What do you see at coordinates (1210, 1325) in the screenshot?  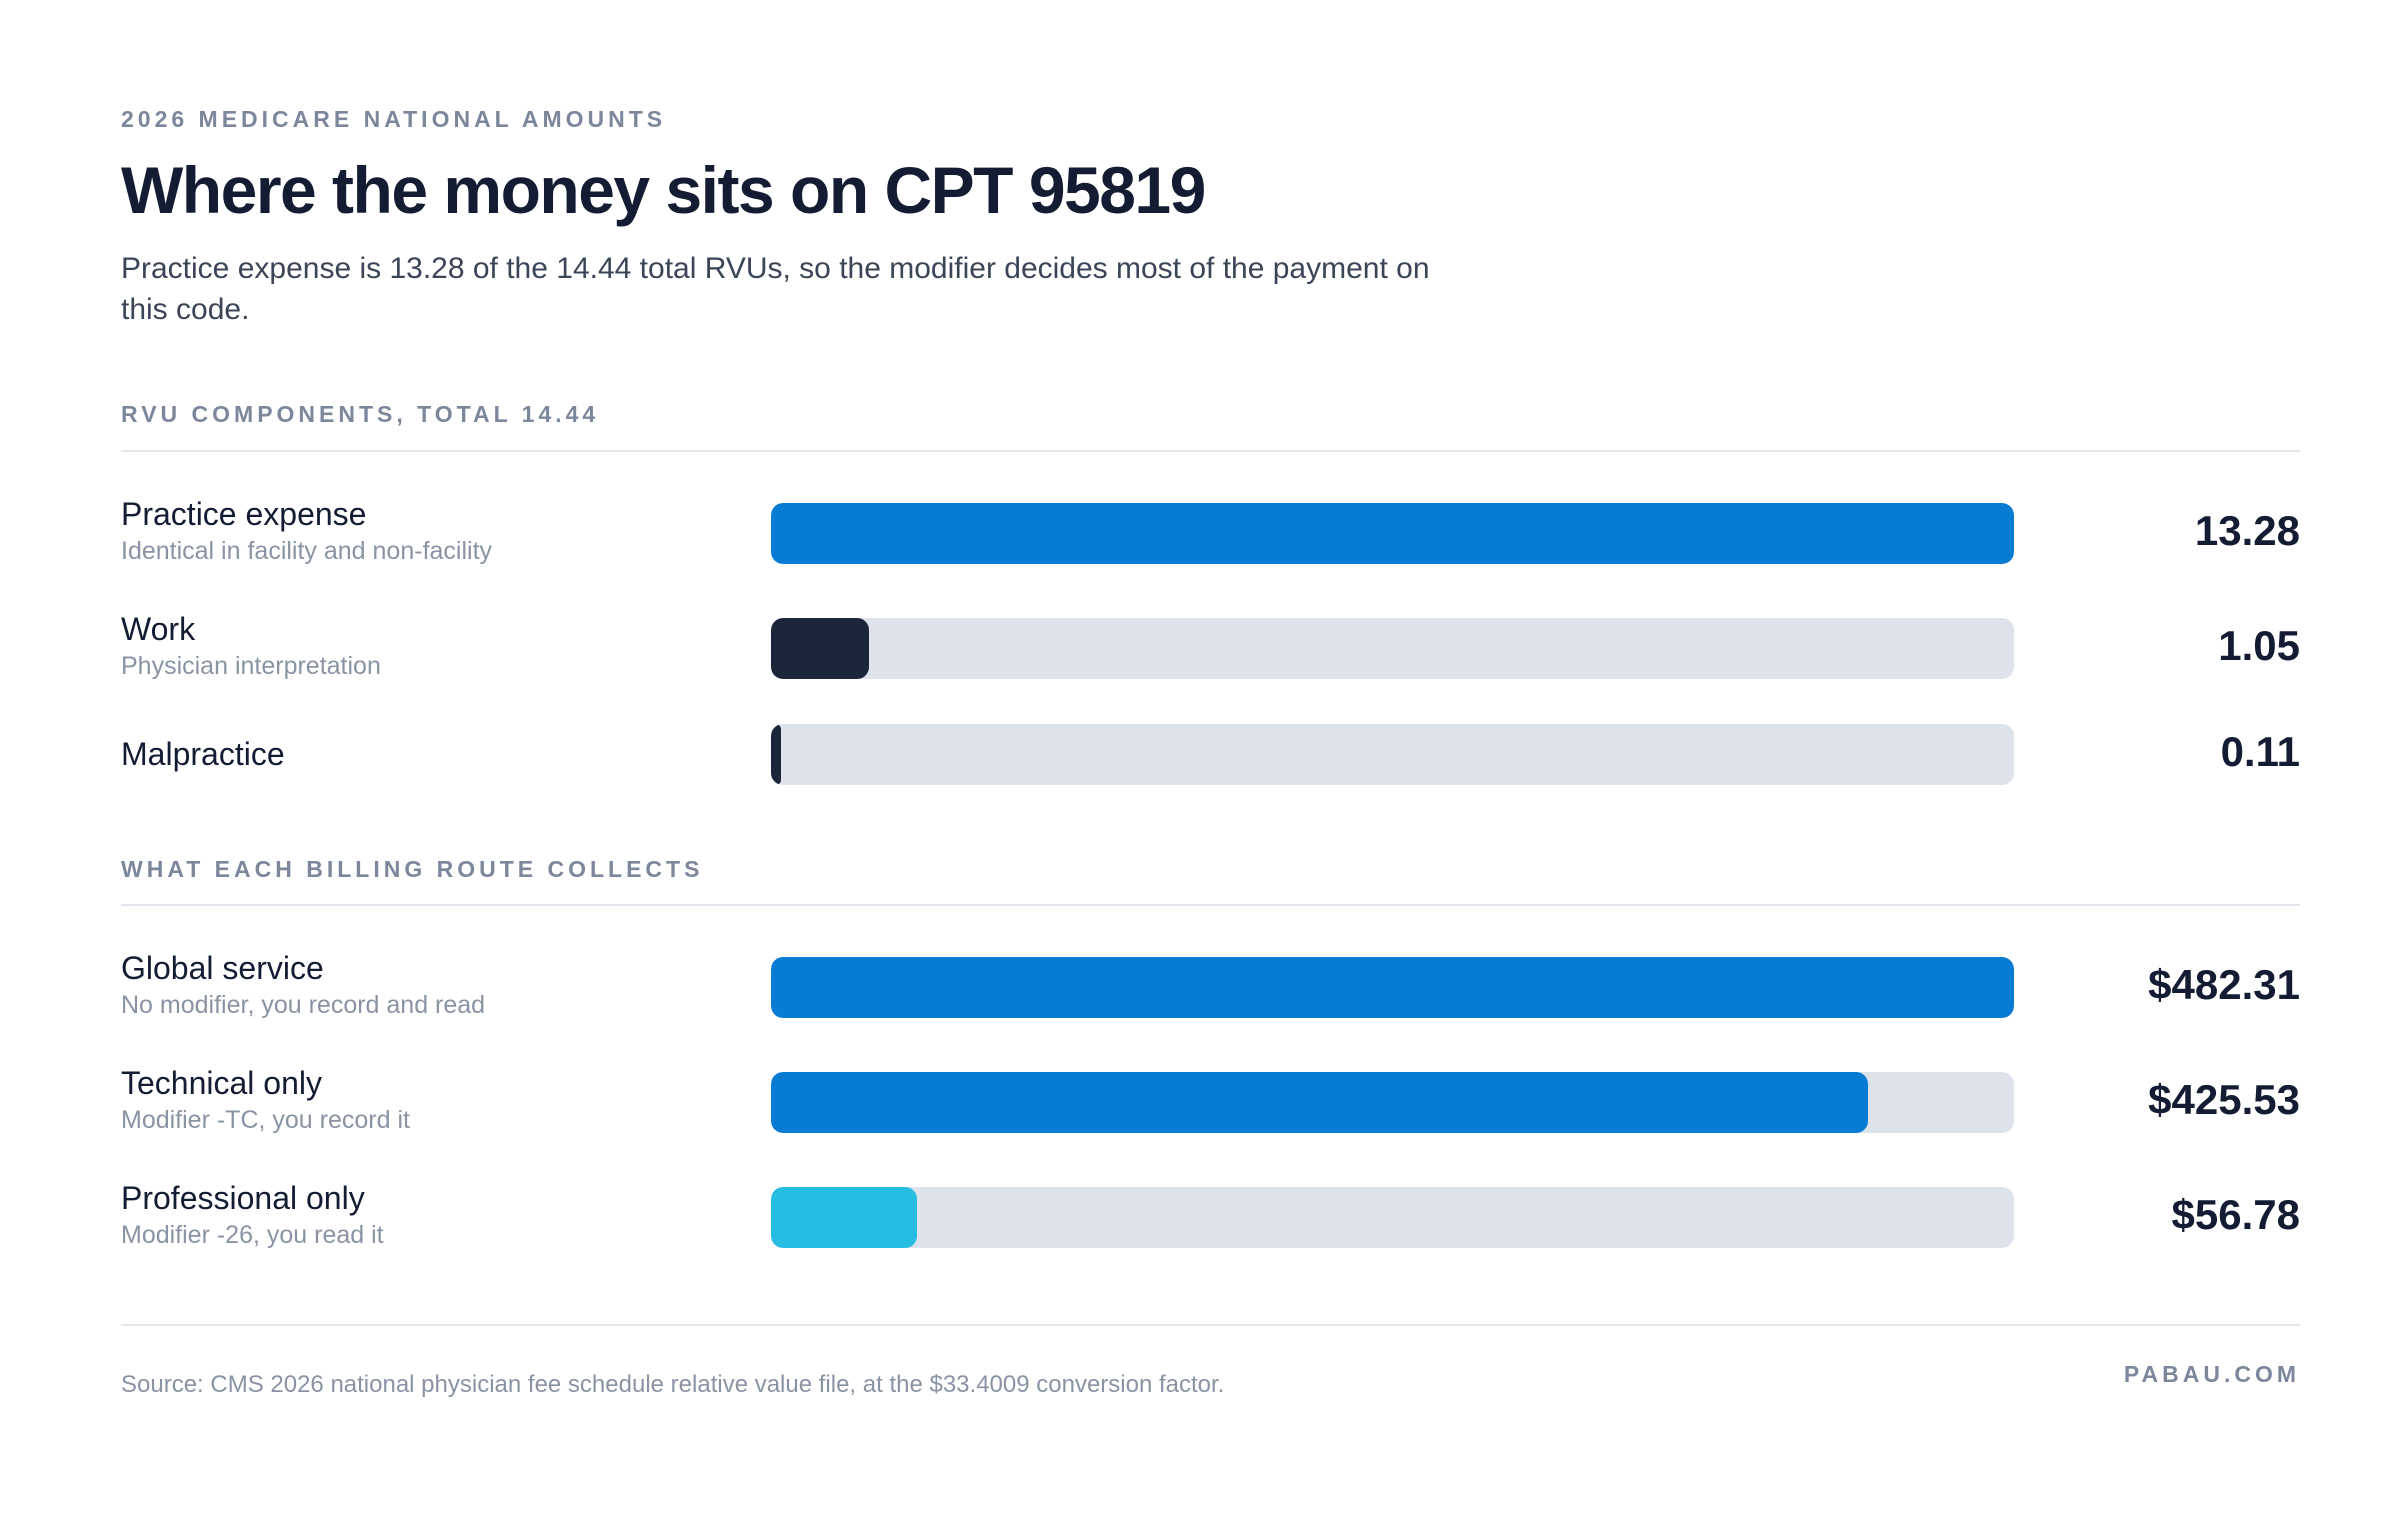 I see `footer-divider` at bounding box center [1210, 1325].